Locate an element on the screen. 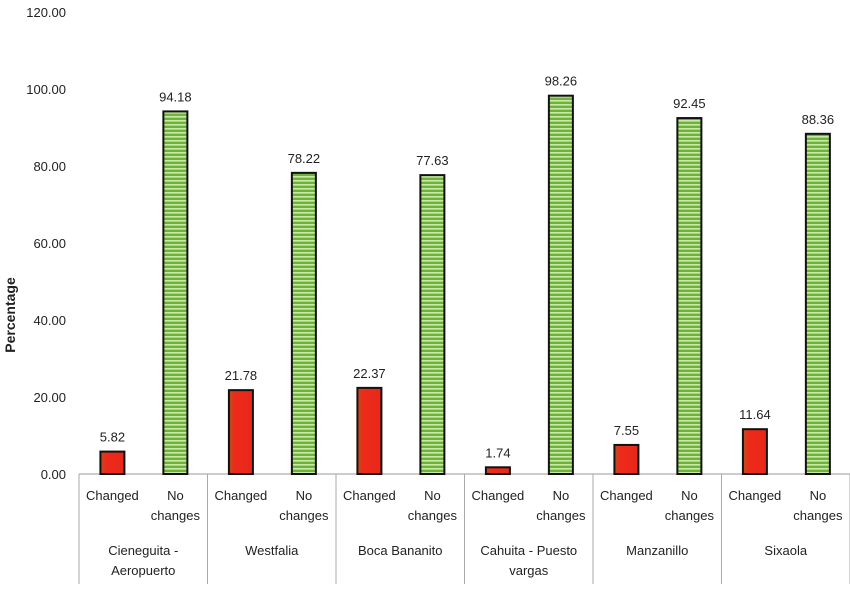 This screenshot has height=589, width=850. x-group-label: Boca Bananito is located at coordinates (400, 550).